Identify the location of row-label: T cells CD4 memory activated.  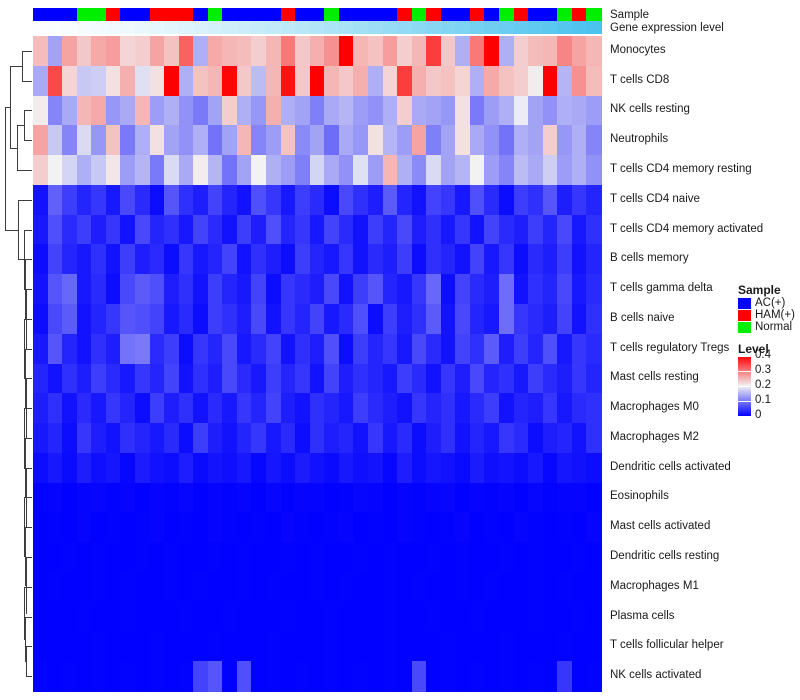
(687, 228).